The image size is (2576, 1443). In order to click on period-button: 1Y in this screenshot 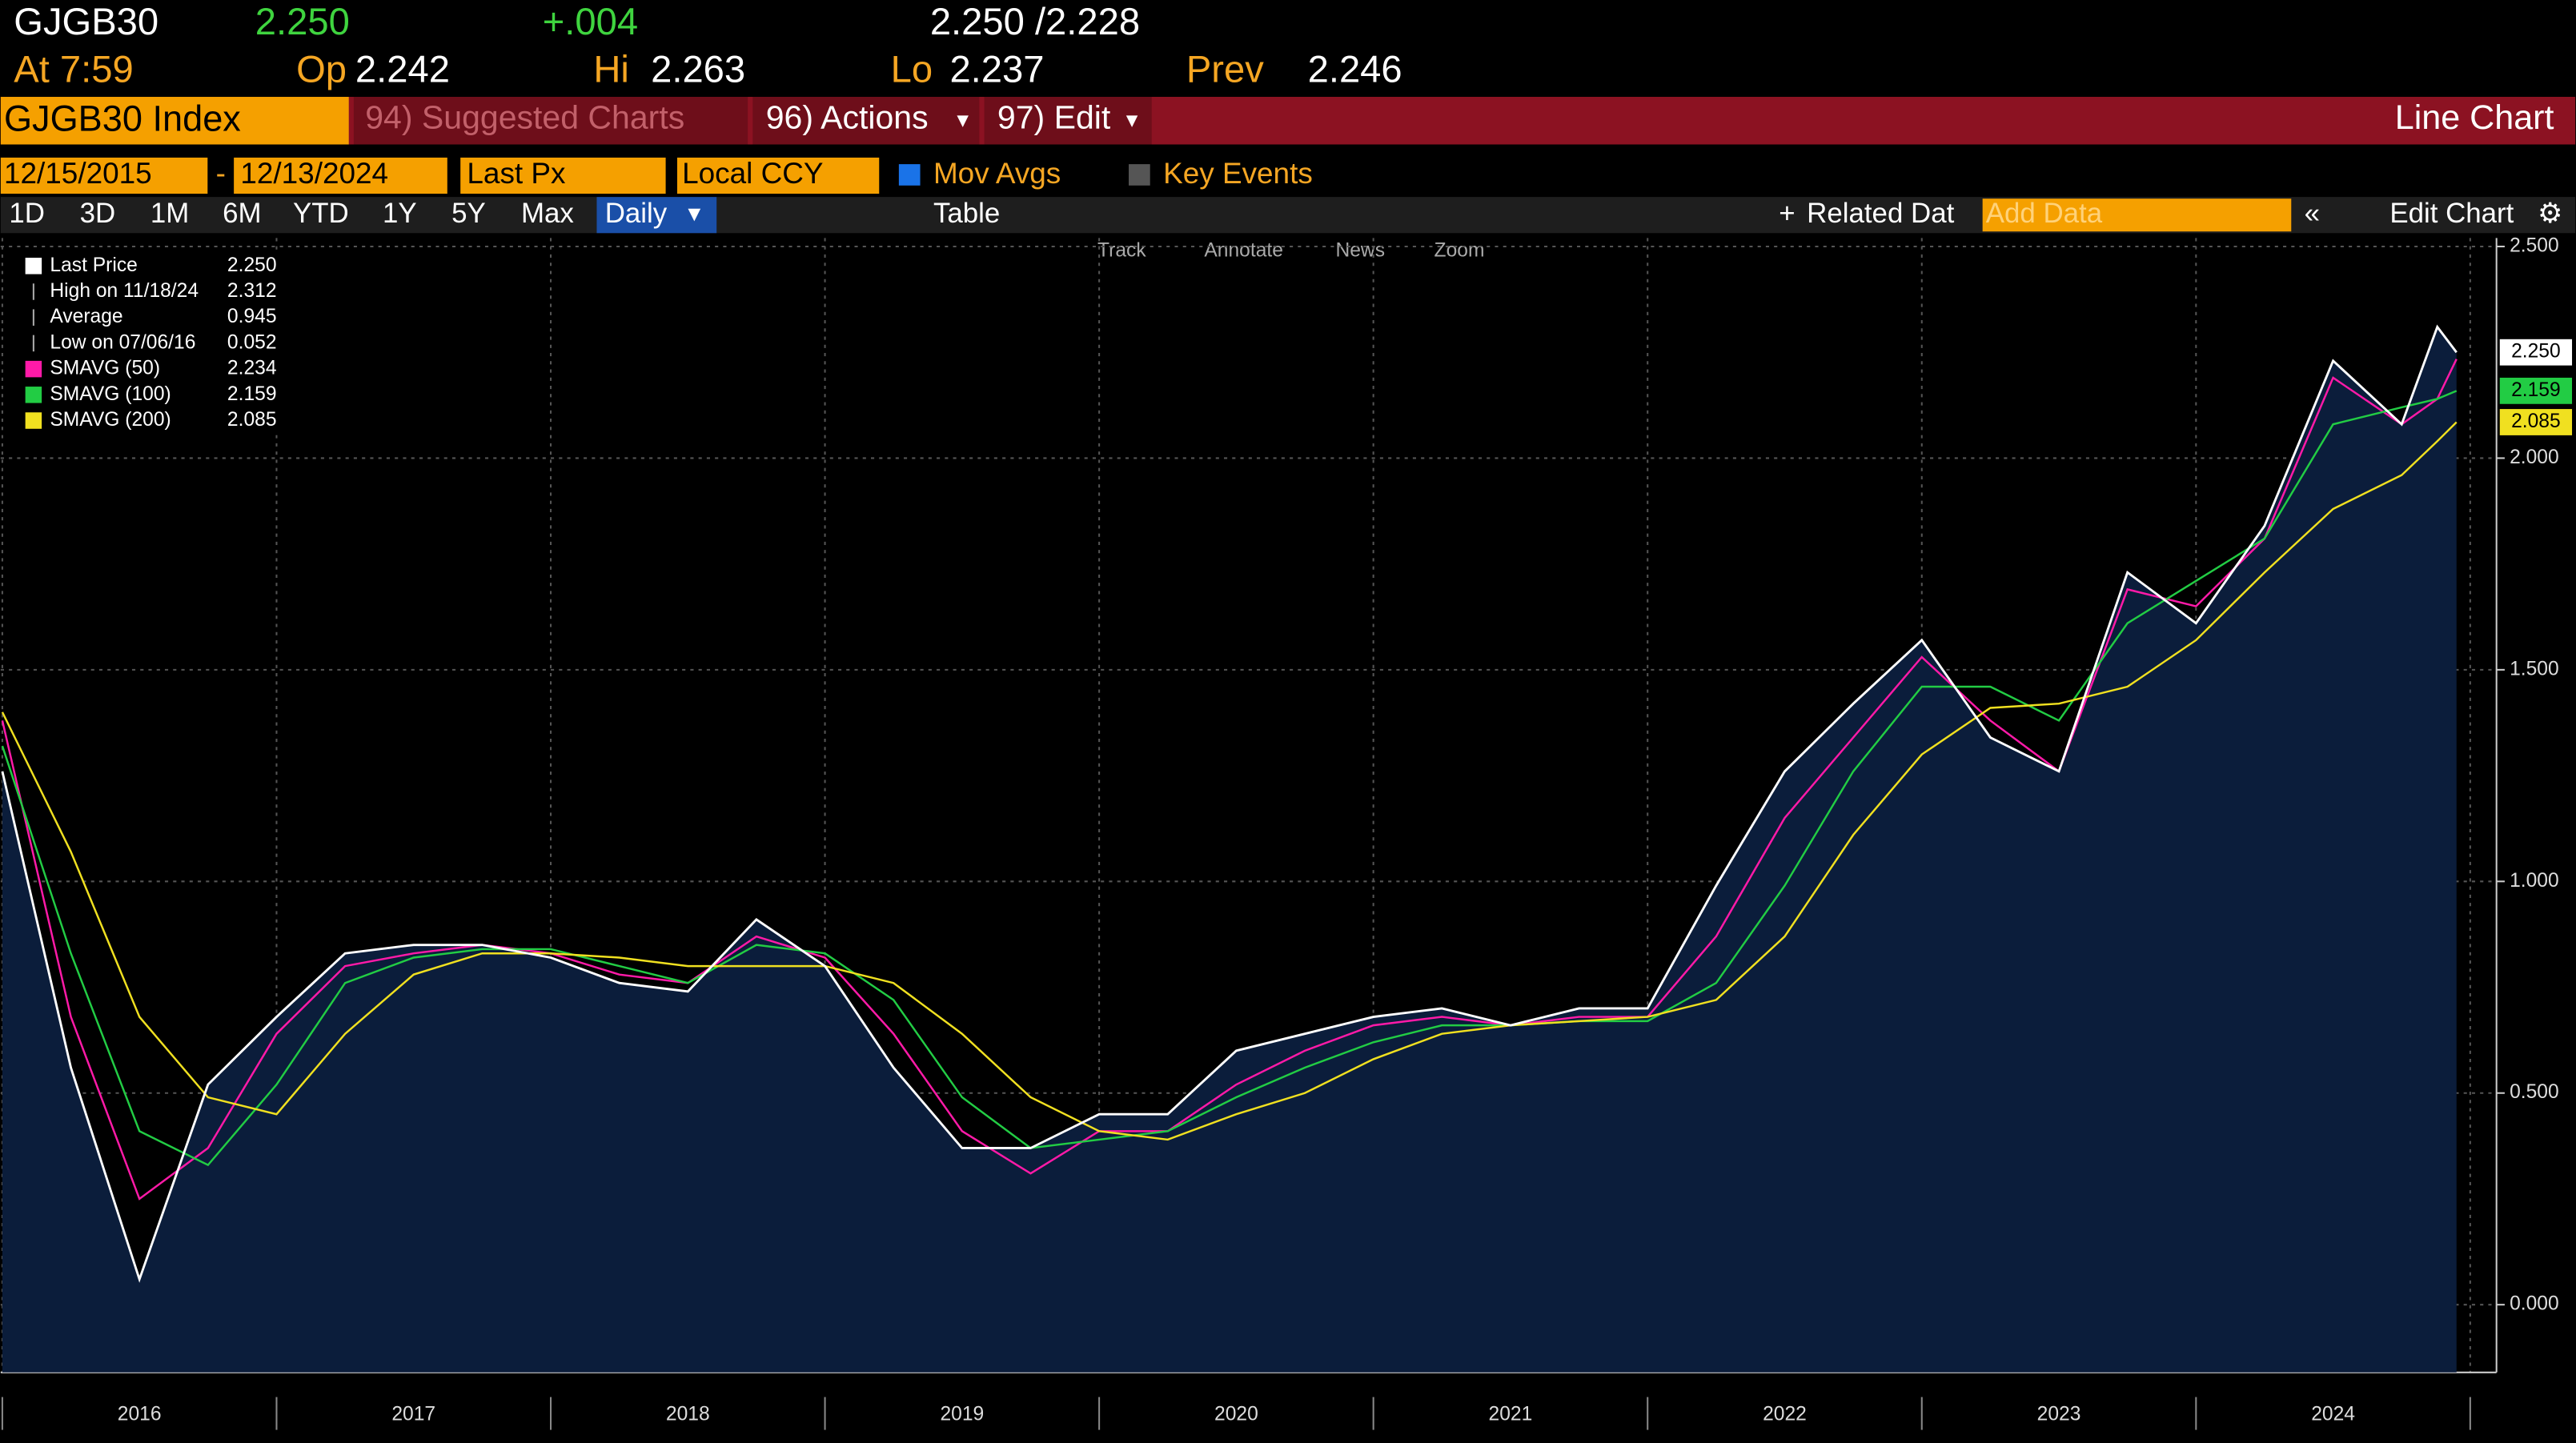, I will do `click(400, 213)`.